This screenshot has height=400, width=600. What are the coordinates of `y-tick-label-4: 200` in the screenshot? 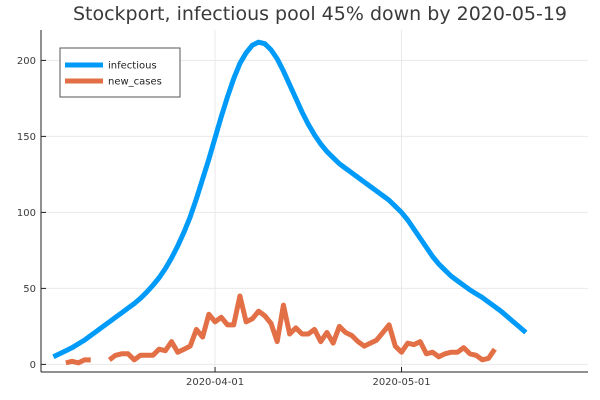 It's located at (26, 61).